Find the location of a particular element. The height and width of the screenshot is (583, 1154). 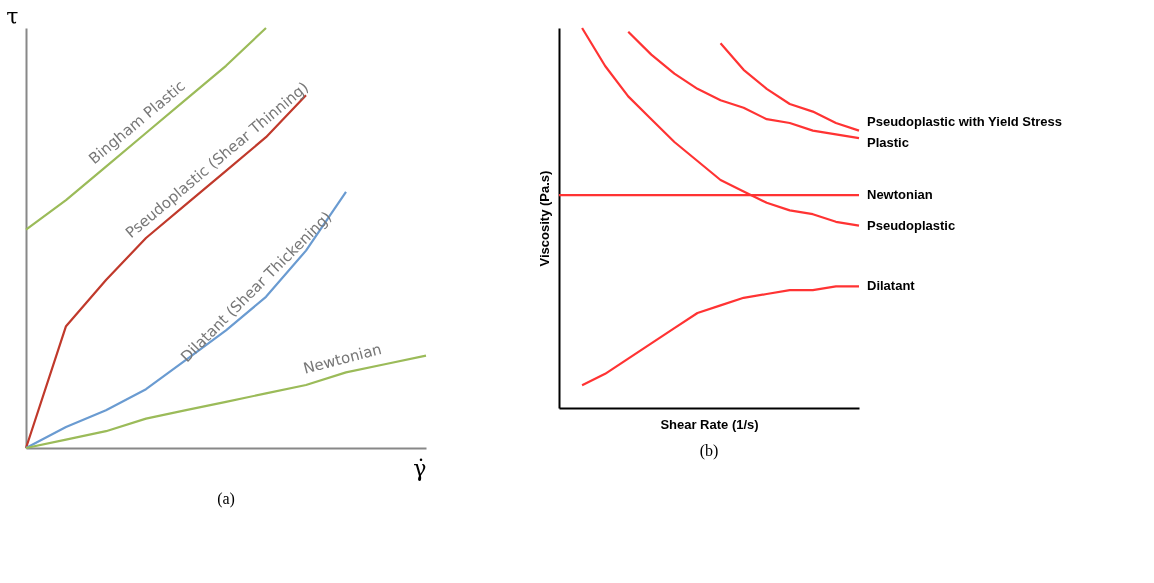

text: (b) is located at coordinates (709, 451).